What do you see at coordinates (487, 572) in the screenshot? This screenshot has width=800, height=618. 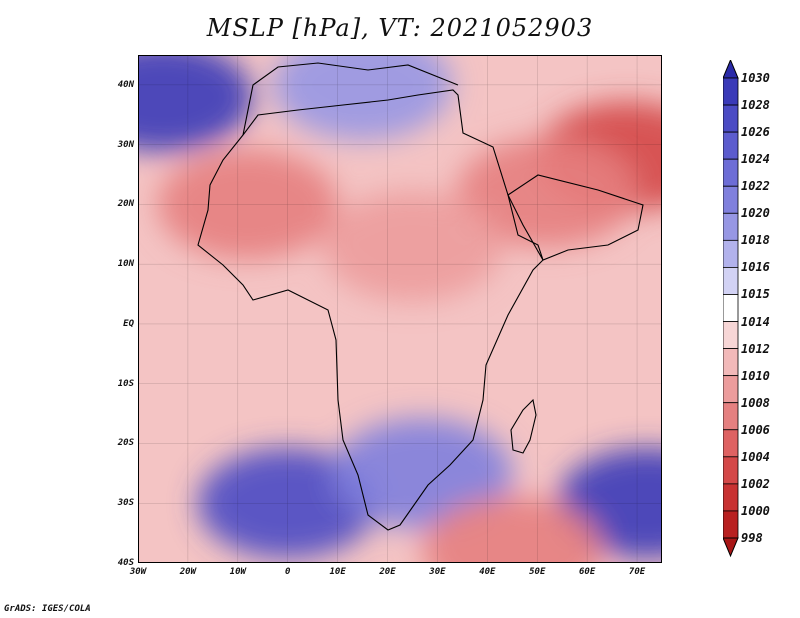 I see `lon-tick-label: 40E` at bounding box center [487, 572].